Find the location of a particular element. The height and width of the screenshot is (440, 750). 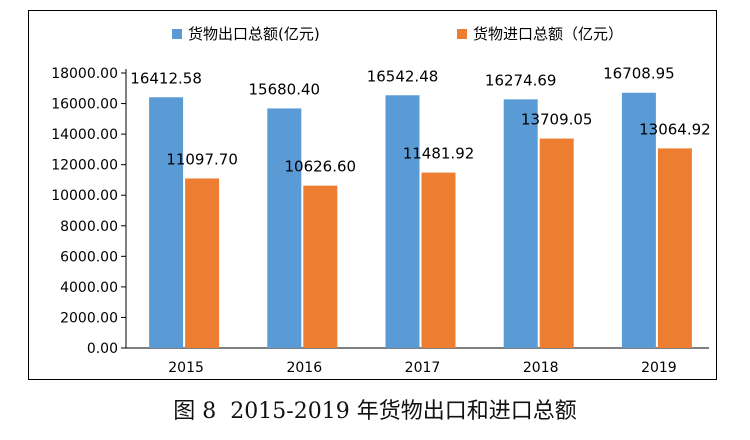

x-tick-label: 2018 is located at coordinates (541, 368).